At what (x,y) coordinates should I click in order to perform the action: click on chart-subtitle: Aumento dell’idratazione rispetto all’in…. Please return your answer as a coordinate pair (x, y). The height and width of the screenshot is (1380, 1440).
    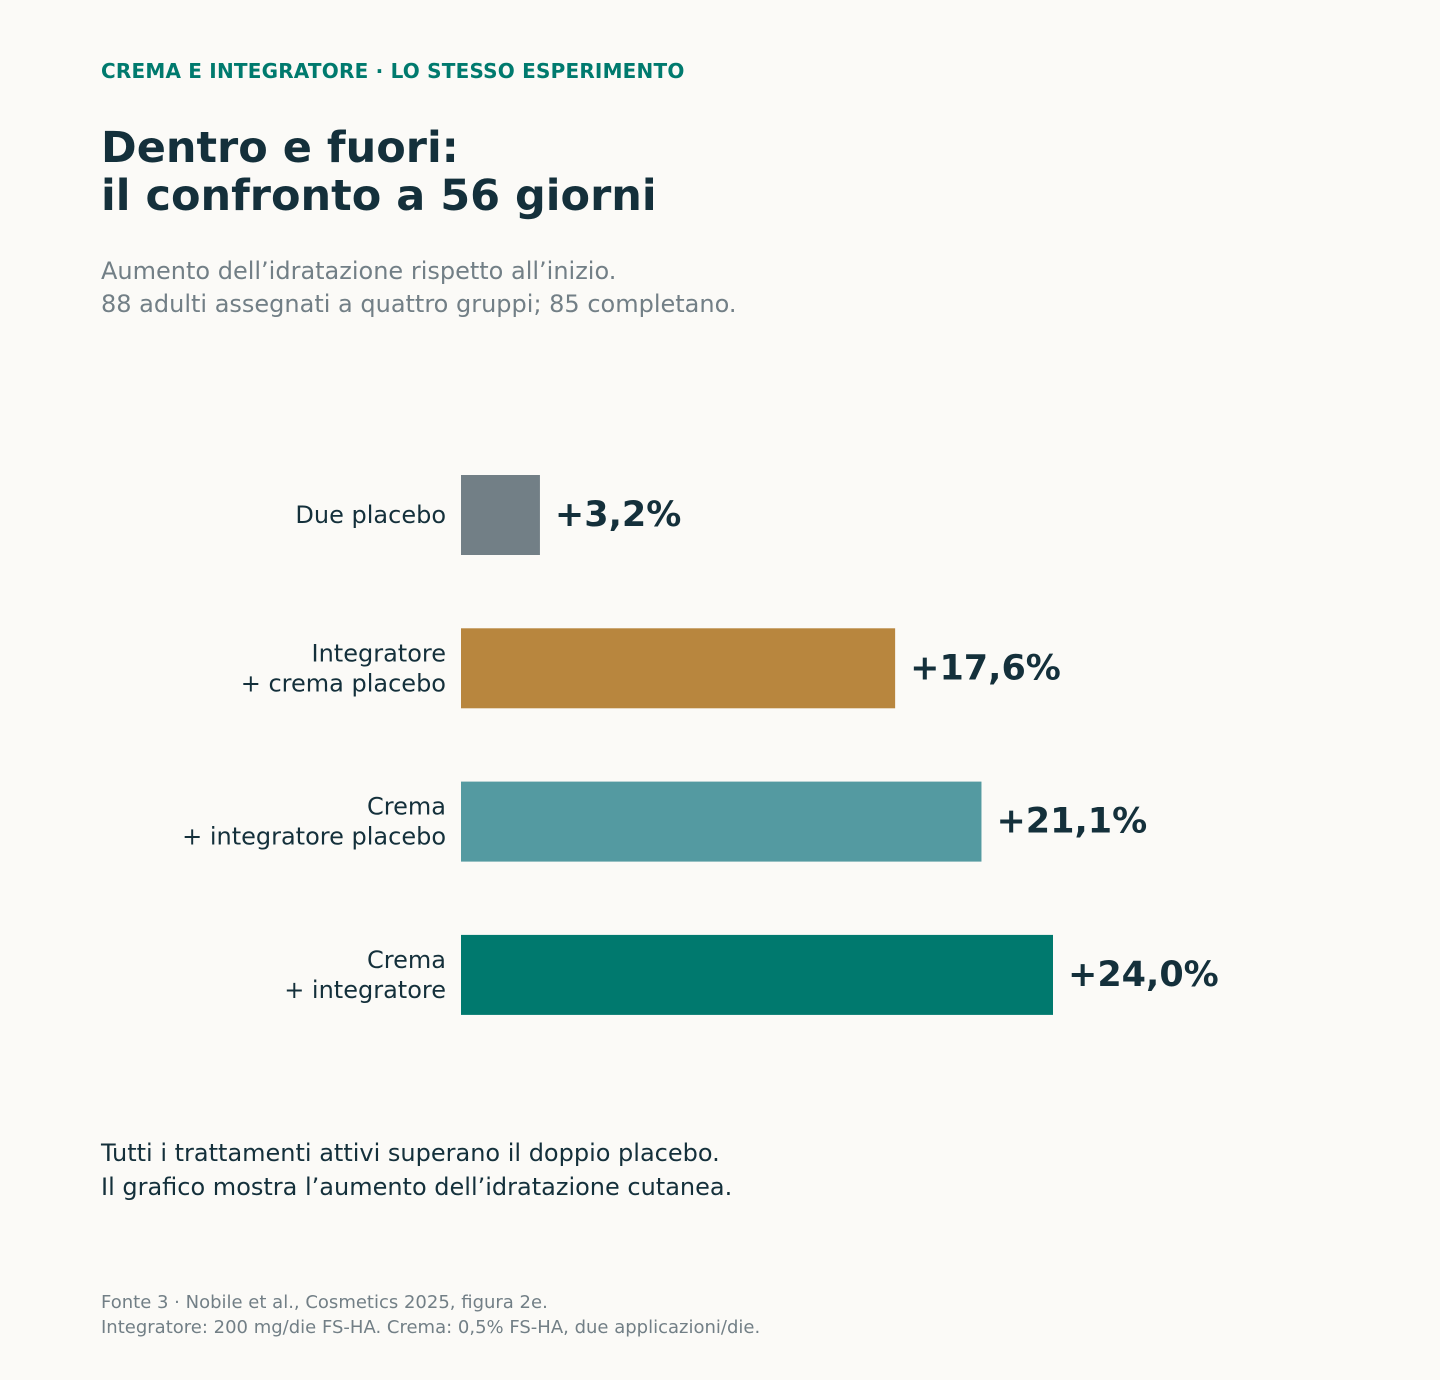
    Looking at the image, I should click on (418, 288).